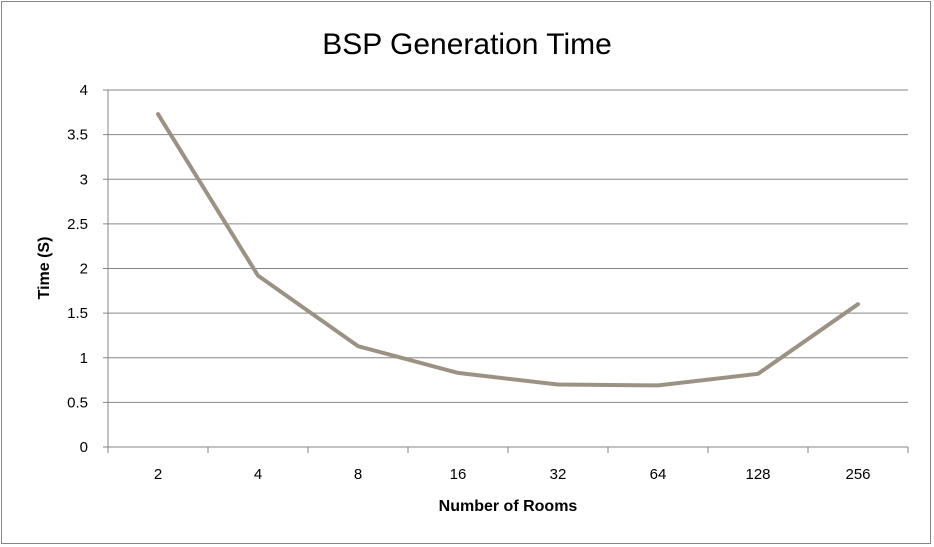  What do you see at coordinates (158, 474) in the screenshot?
I see `x-tick-label: 2` at bounding box center [158, 474].